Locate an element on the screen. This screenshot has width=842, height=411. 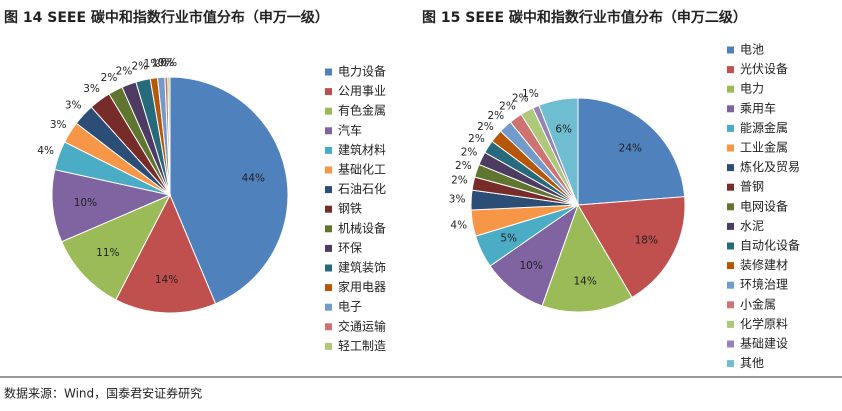
value-label: 5% is located at coordinates (508, 239).